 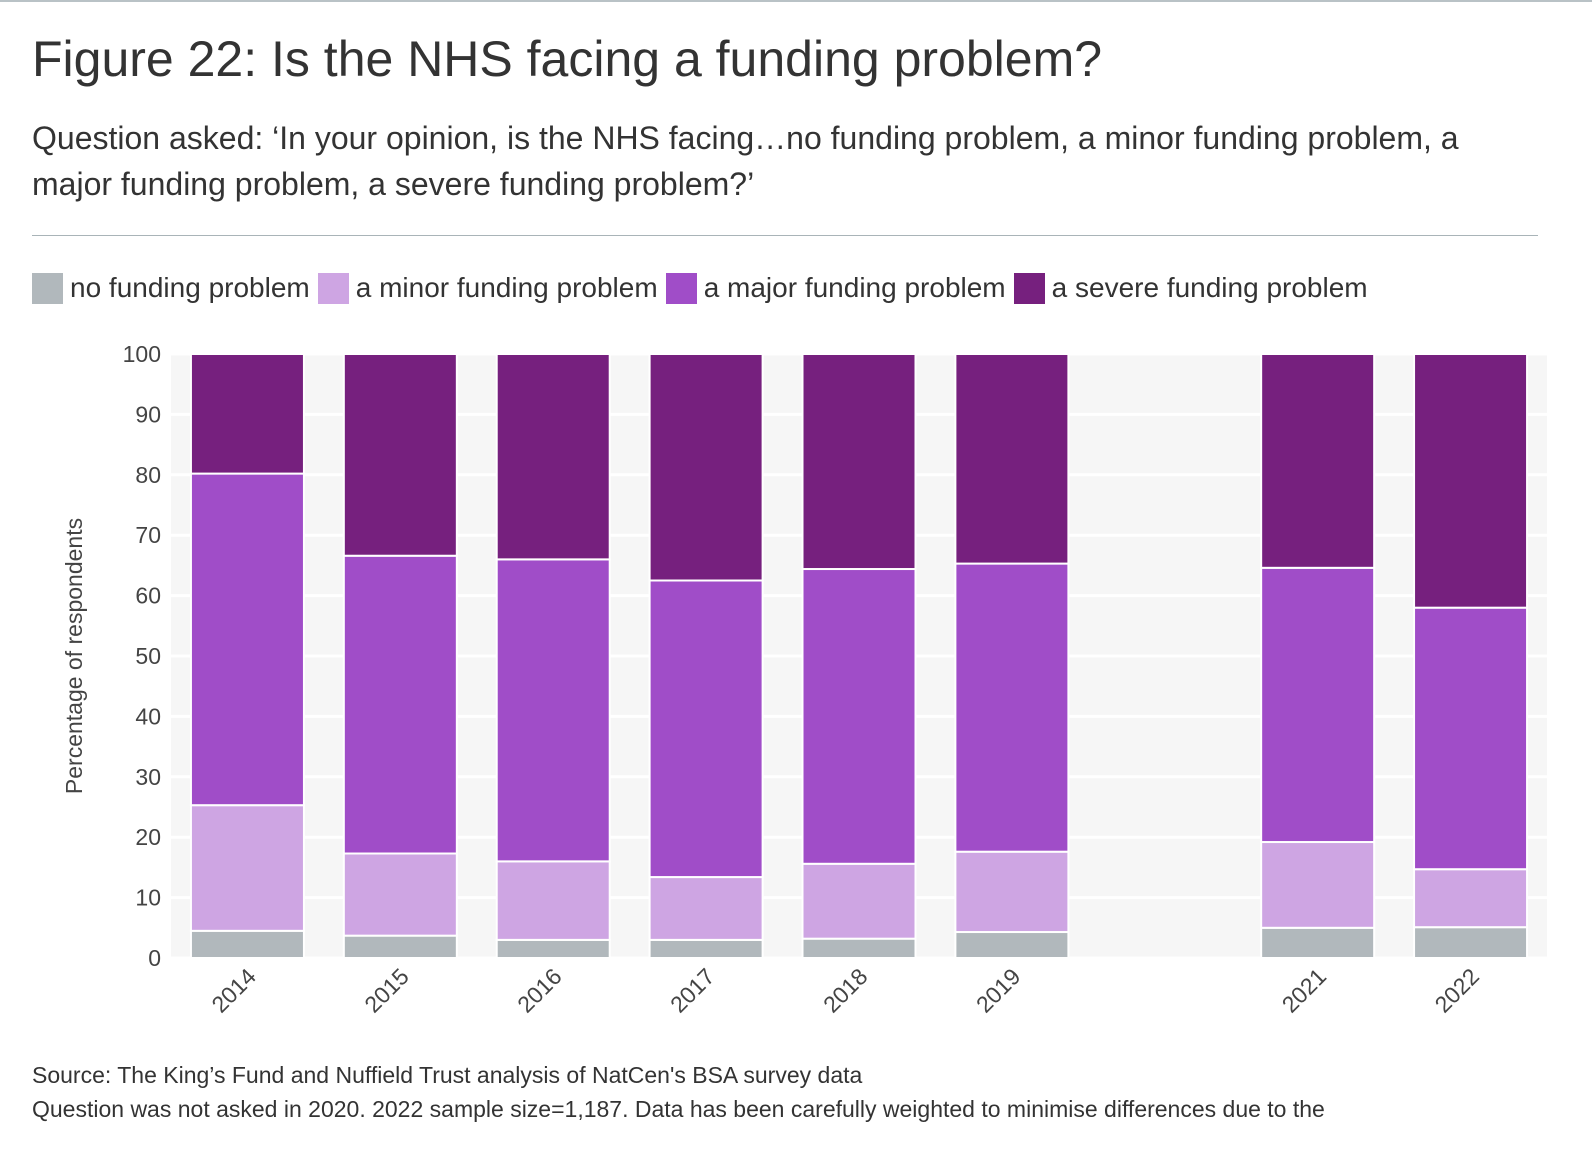 What do you see at coordinates (845, 990) in the screenshot?
I see `x-tick-label: 2018` at bounding box center [845, 990].